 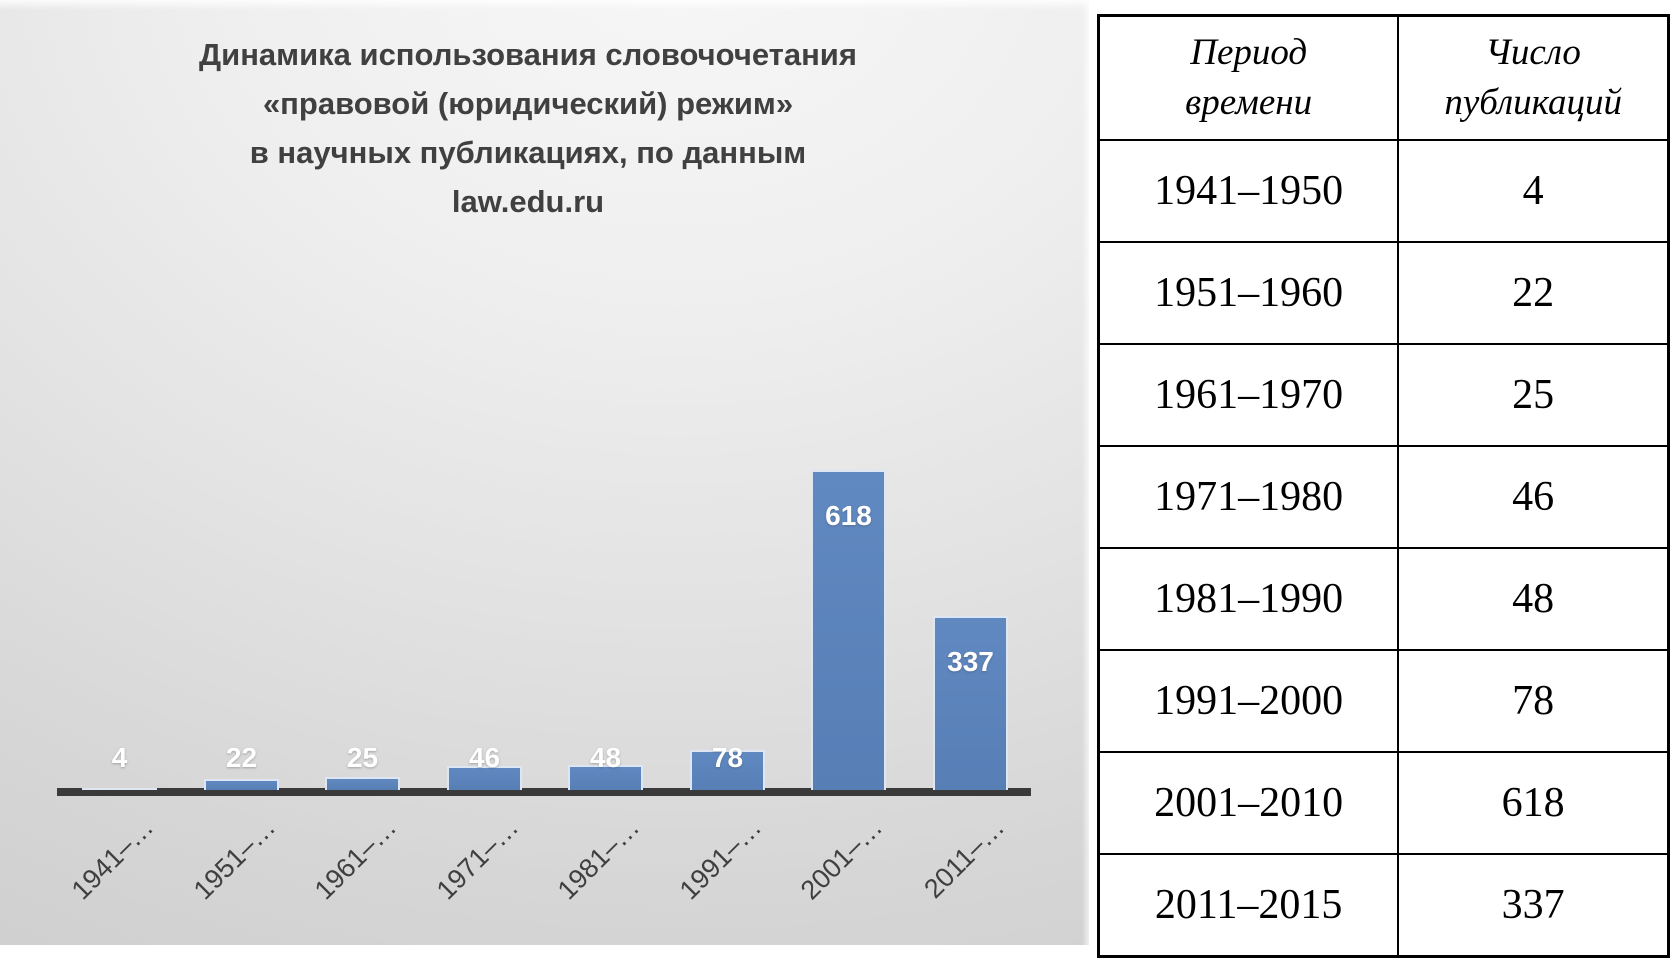 I want to click on bar-1981, so click(x=605, y=777).